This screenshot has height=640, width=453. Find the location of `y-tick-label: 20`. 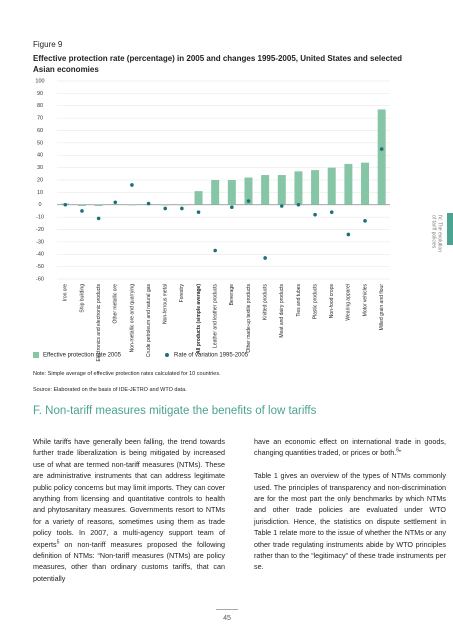

y-tick-label: 20 is located at coordinates (40, 180).